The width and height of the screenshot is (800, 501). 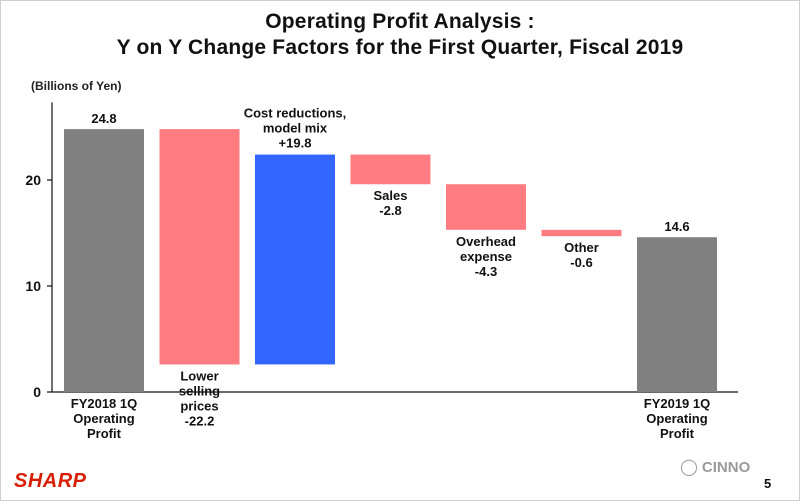 I want to click on category-label-fy2018: FY2018 1Q Operating Profit, so click(x=104, y=418).